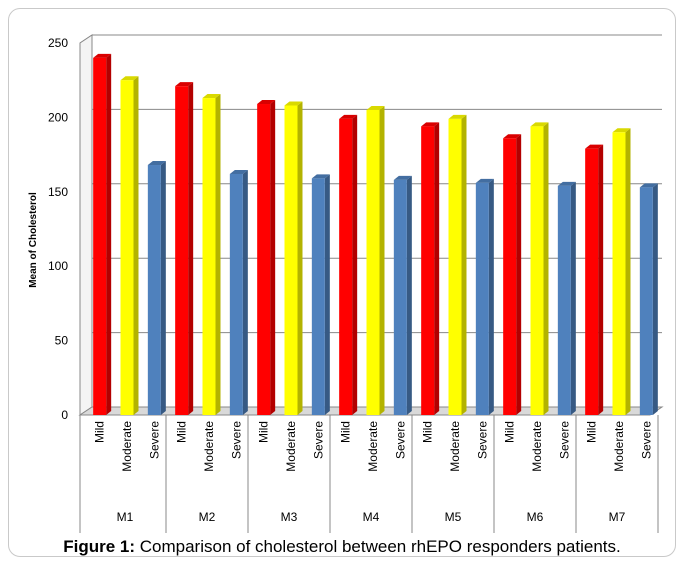  Describe the element at coordinates (617, 517) in the screenshot. I see `group-label: M7` at that location.